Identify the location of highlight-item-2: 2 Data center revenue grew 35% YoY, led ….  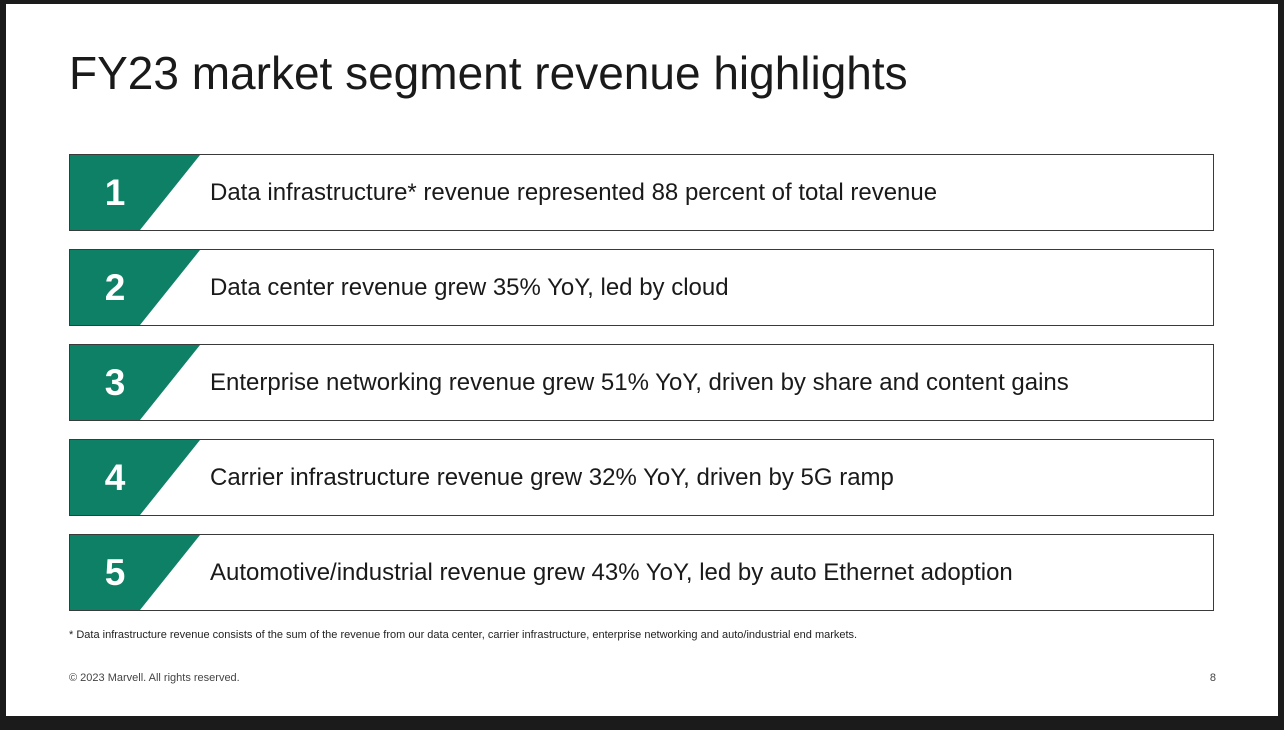
(641, 287).